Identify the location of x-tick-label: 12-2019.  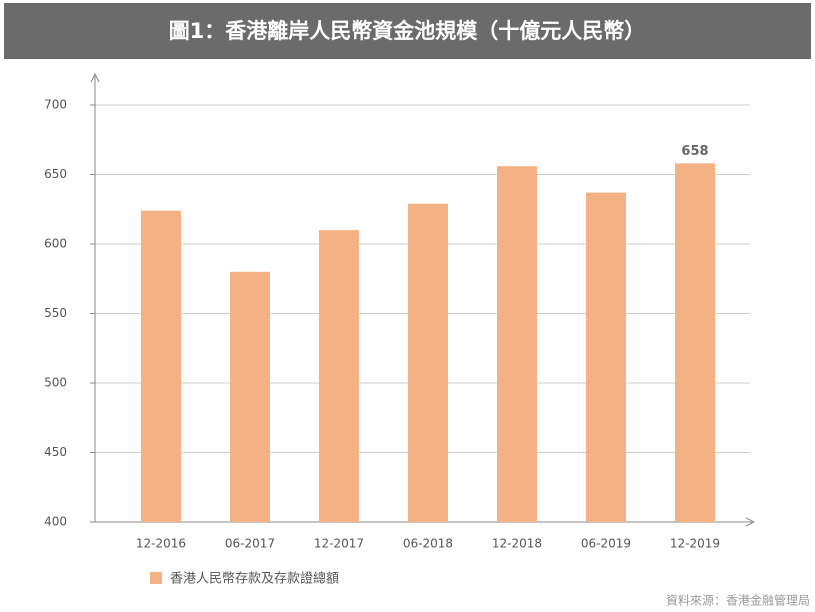
(695, 544).